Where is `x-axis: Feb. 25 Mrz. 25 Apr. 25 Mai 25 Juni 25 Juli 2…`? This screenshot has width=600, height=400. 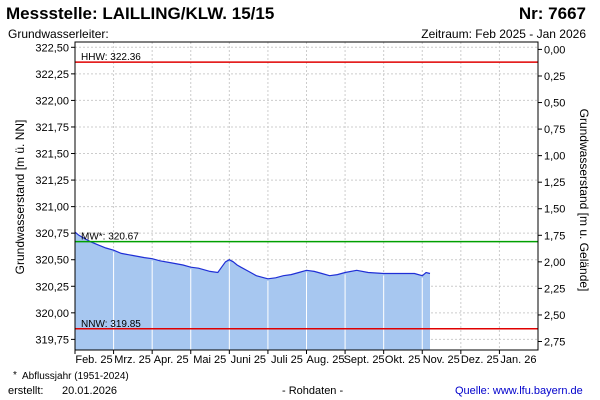
x-axis: Feb. 25 Mrz. 25 Apr. 25 Mai 25 Juni 25 Juli 2… is located at coordinates (305, 358).